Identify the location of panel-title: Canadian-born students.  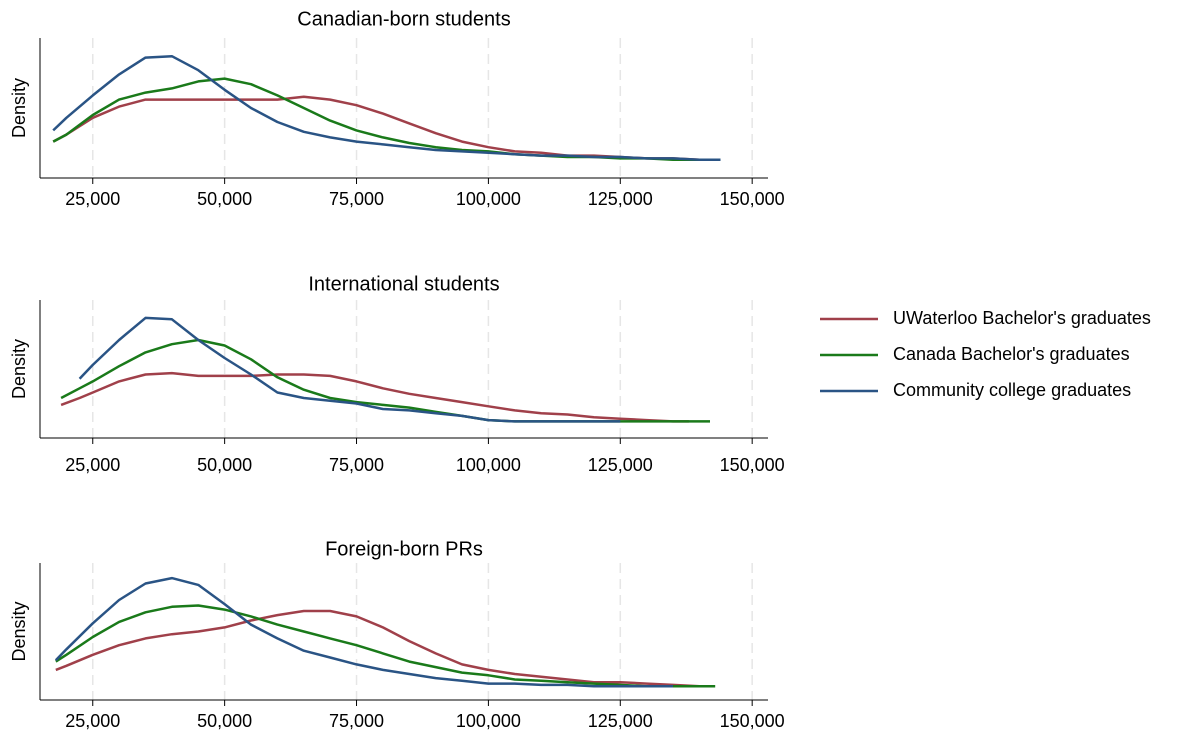
(403, 19).